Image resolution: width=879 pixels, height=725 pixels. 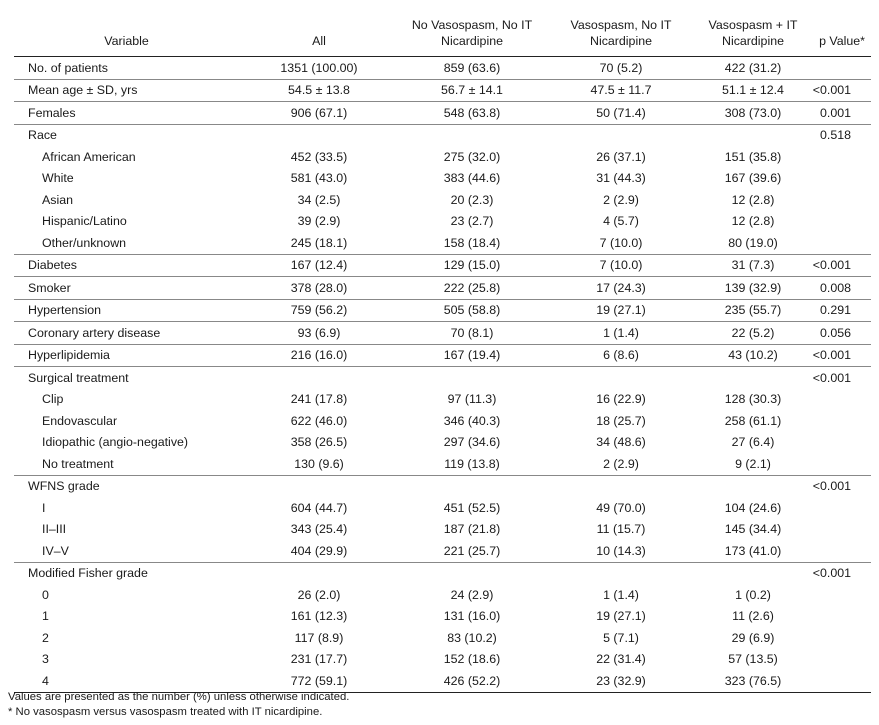 What do you see at coordinates (472, 287) in the screenshot?
I see `cell-no-vasospasm: 222 (25.8)` at bounding box center [472, 287].